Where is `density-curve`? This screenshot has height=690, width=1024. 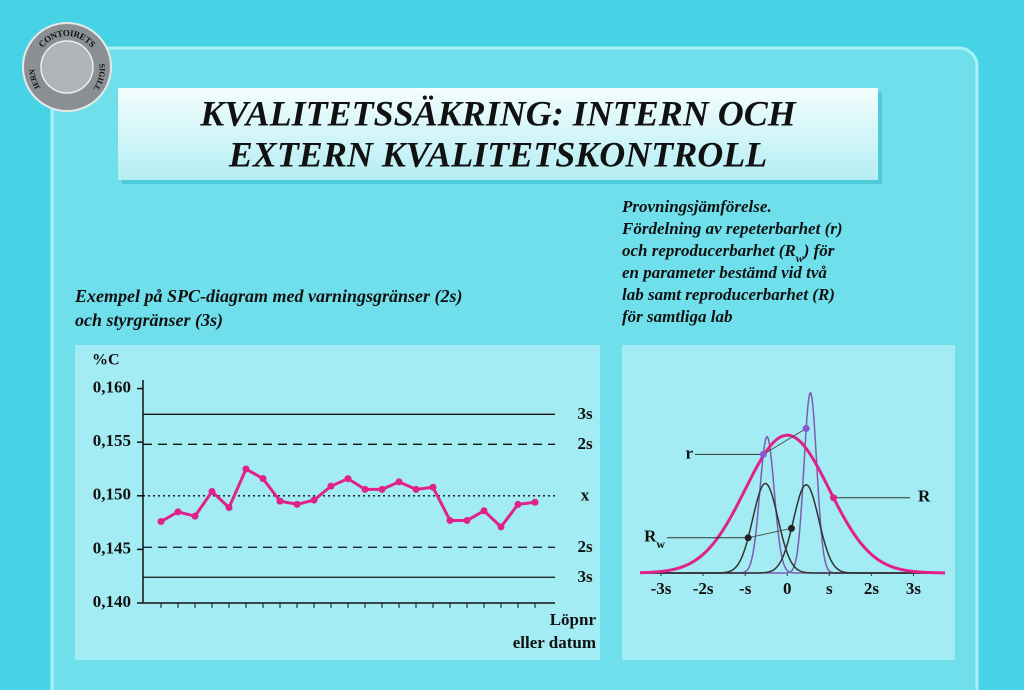
density-curve is located at coordinates (792, 529).